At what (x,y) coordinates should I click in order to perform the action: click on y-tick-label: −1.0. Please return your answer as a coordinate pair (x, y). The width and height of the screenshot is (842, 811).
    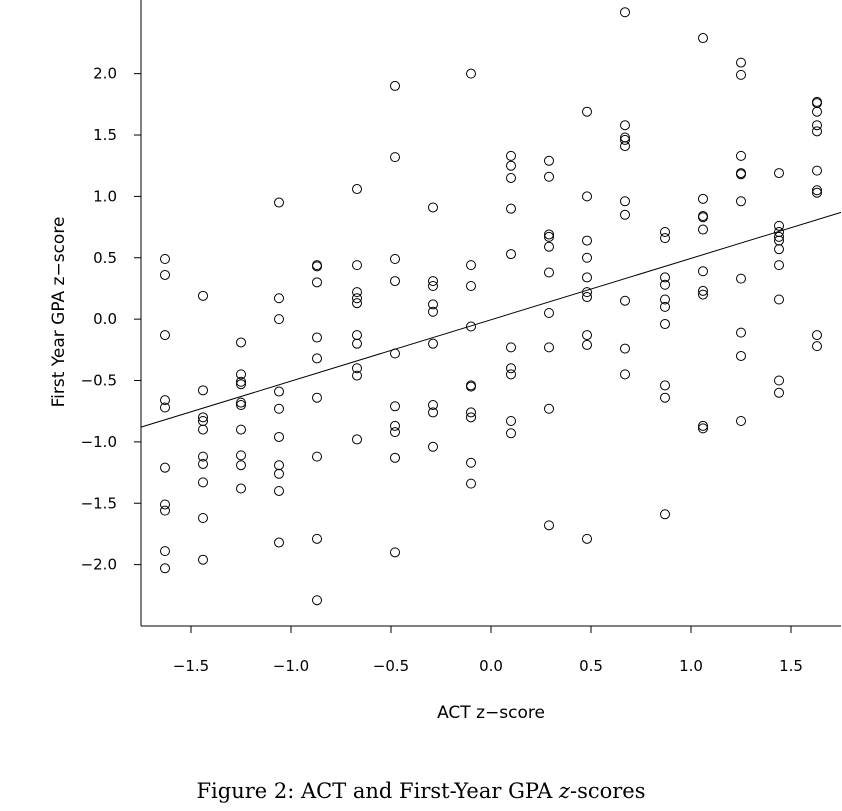
    Looking at the image, I should click on (99, 442).